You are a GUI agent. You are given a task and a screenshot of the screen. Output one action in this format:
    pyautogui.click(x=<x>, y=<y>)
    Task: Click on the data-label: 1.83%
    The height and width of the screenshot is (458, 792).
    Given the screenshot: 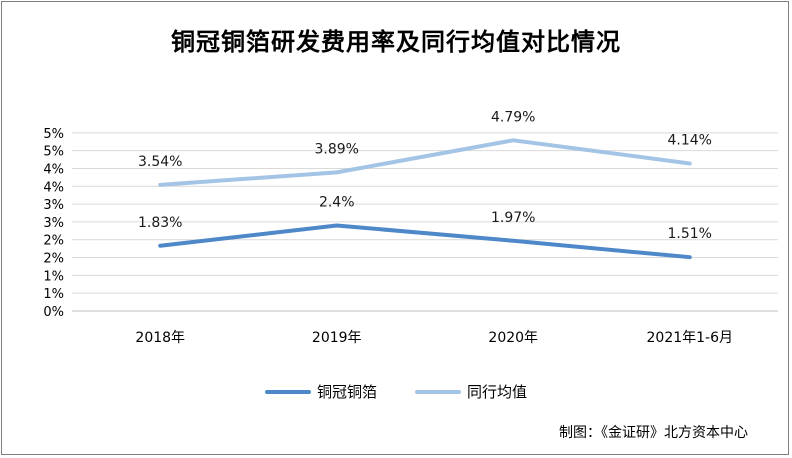 What is the action you would take?
    pyautogui.click(x=160, y=223)
    